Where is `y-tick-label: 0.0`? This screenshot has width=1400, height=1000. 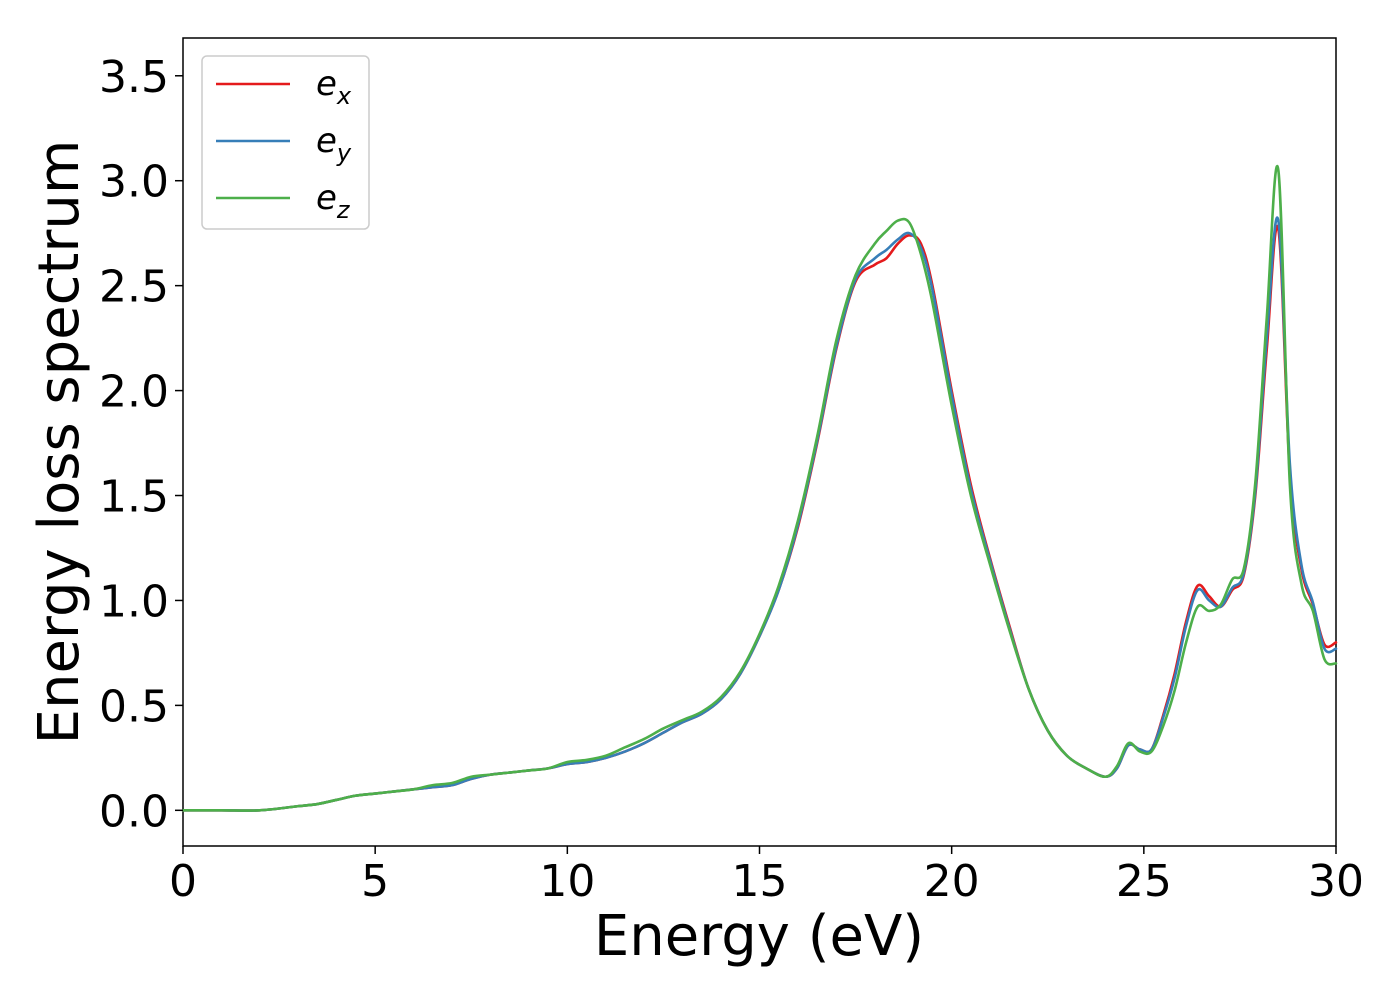 y-tick-label: 0.0 is located at coordinates (134, 811).